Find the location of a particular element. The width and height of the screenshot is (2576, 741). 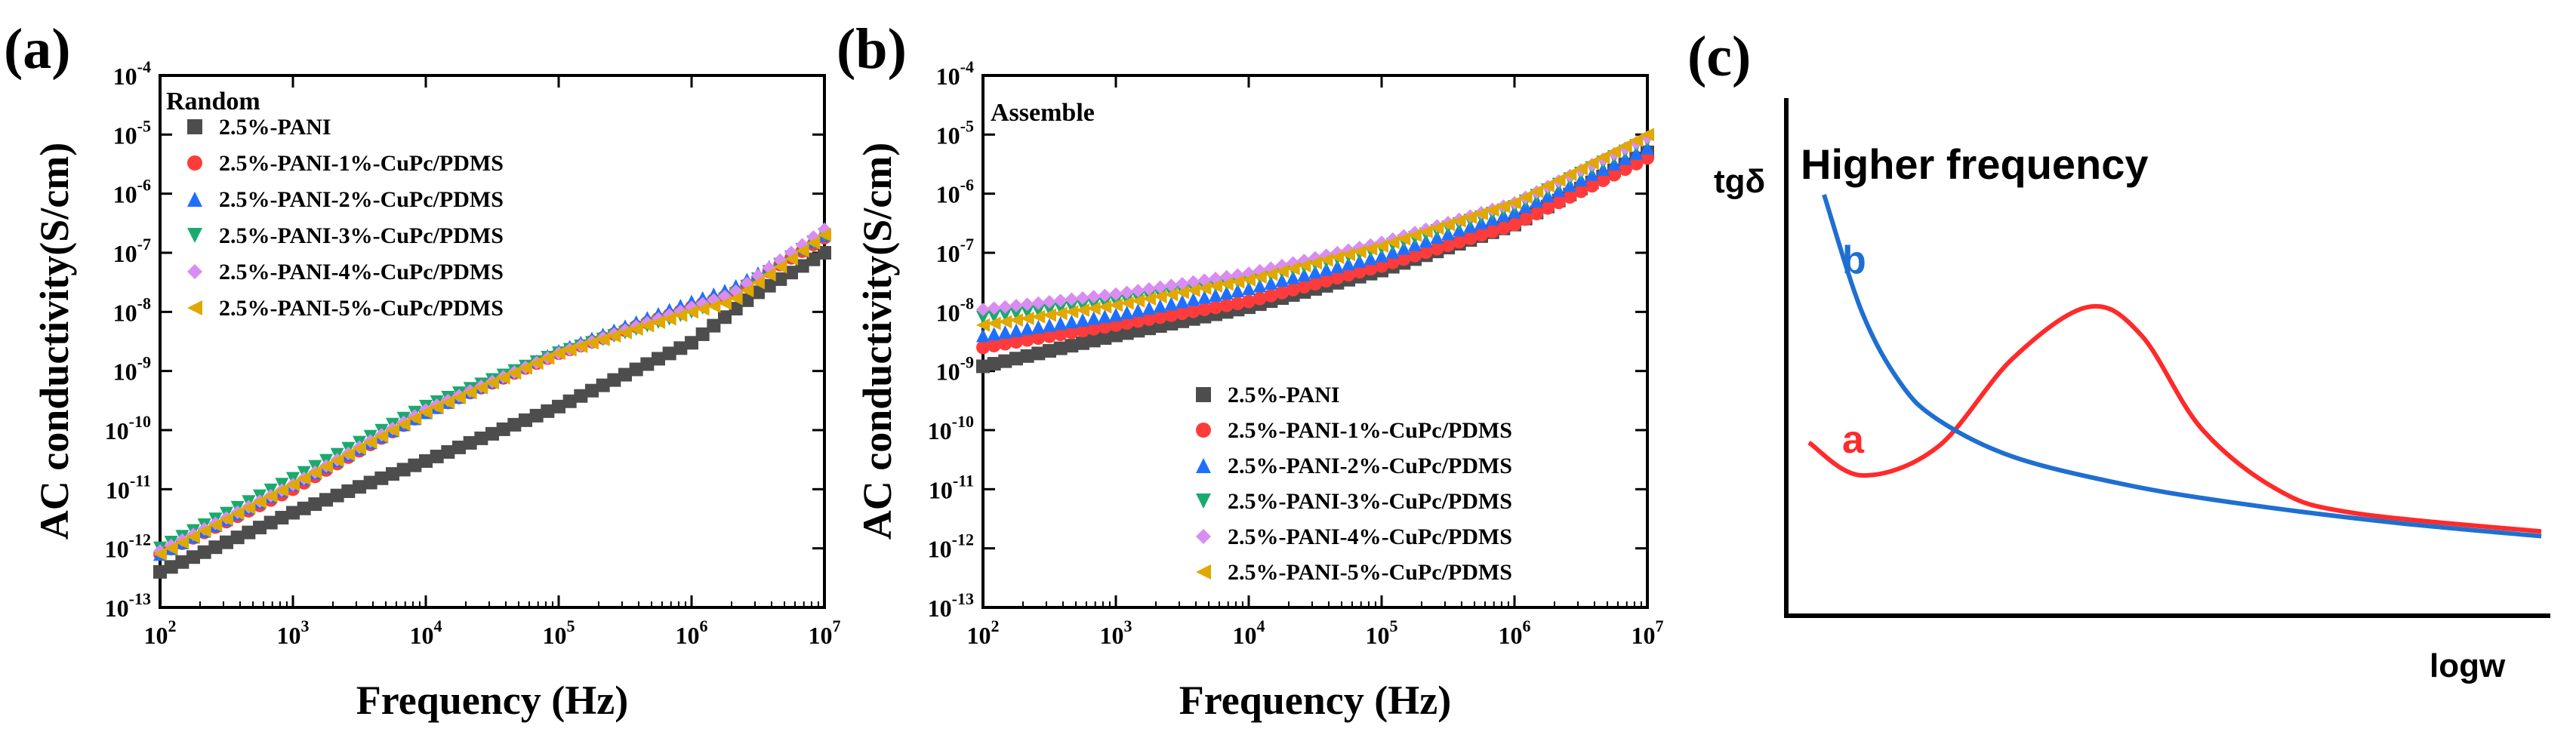

legend-label: 2.5%-PANI-1%-CuPc/PDMS is located at coordinates (361, 164).